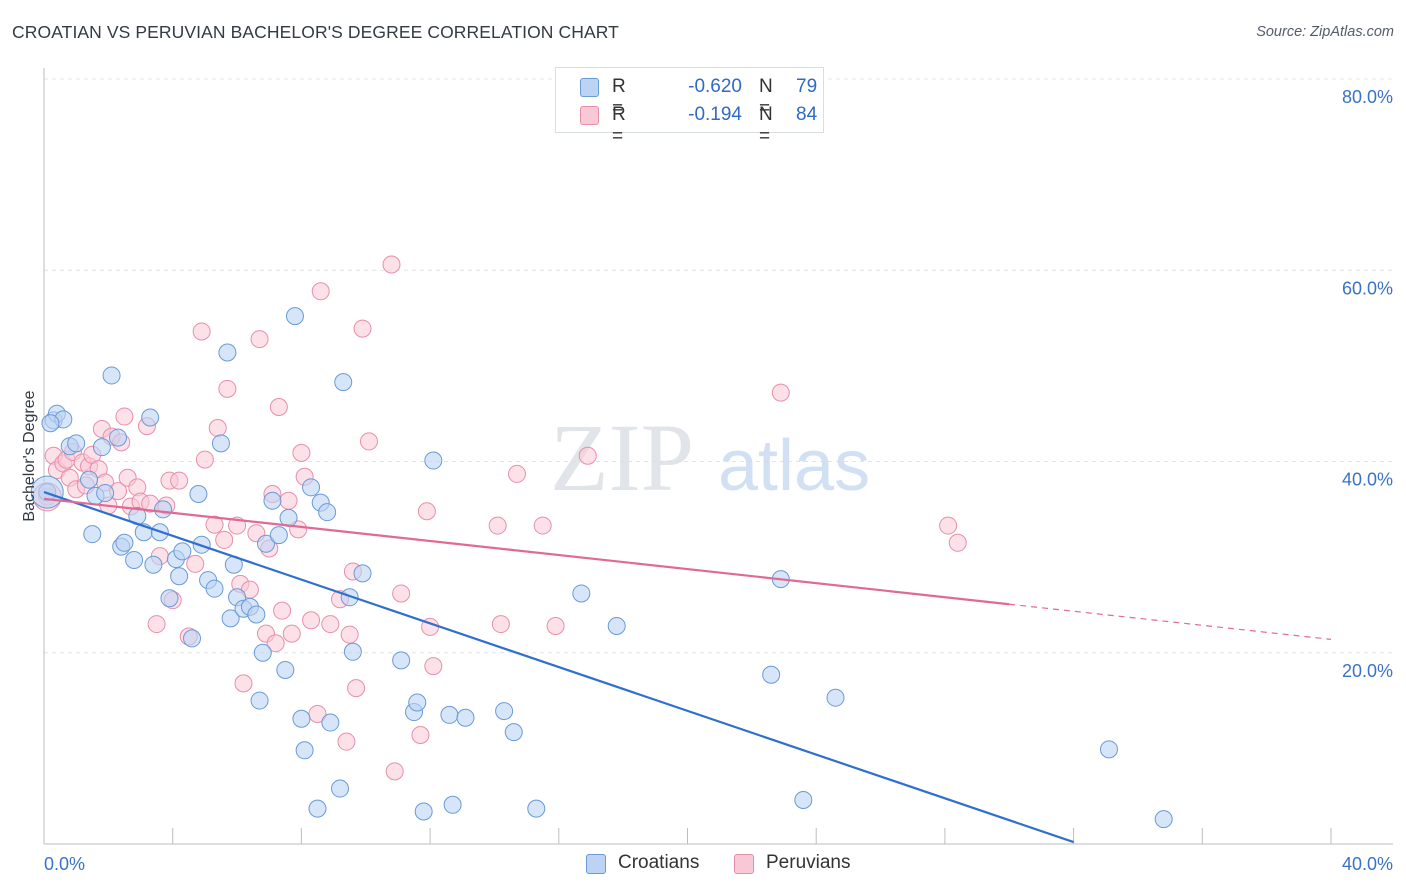  Describe the element at coordinates (659, 862) in the screenshot. I see `croatians-legend-label: Croatians` at that location.